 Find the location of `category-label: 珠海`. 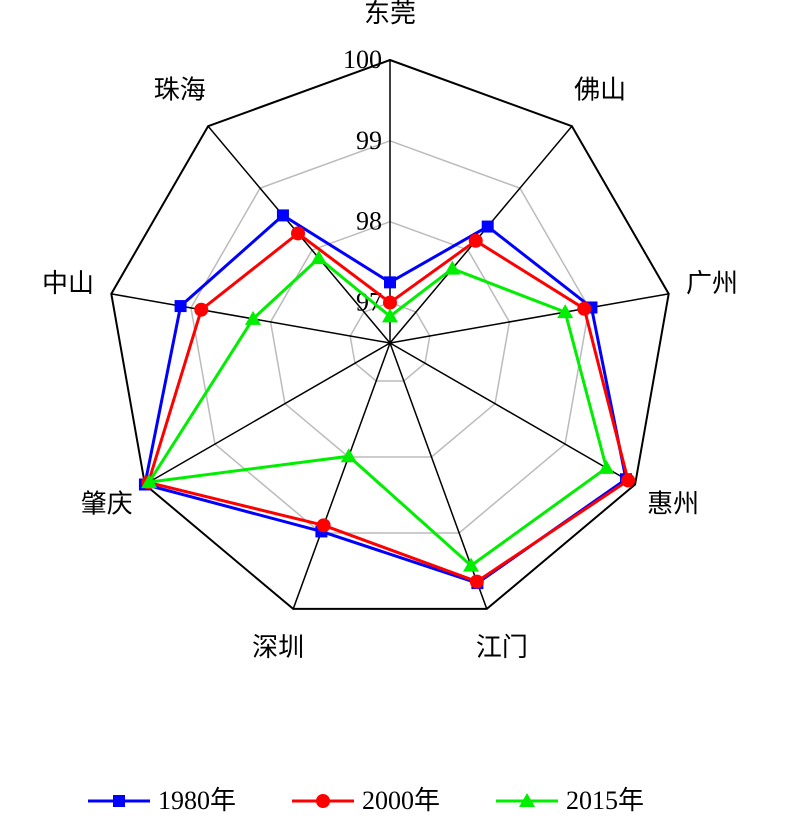

category-label: 珠海 is located at coordinates (180, 89).